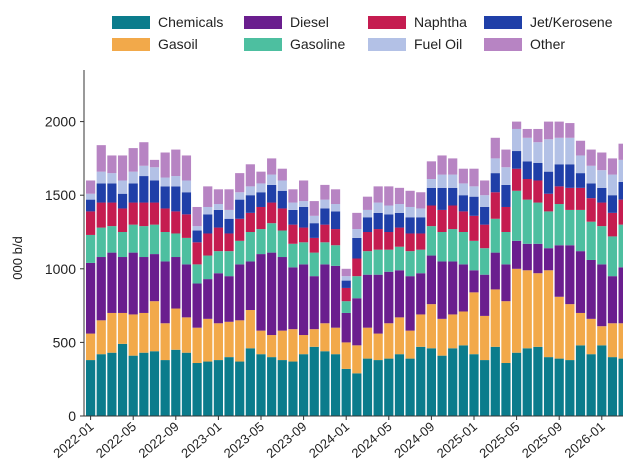 The width and height of the screenshot is (623, 468). I want to click on legend-label-naphtha: Naphtha, so click(440, 22).